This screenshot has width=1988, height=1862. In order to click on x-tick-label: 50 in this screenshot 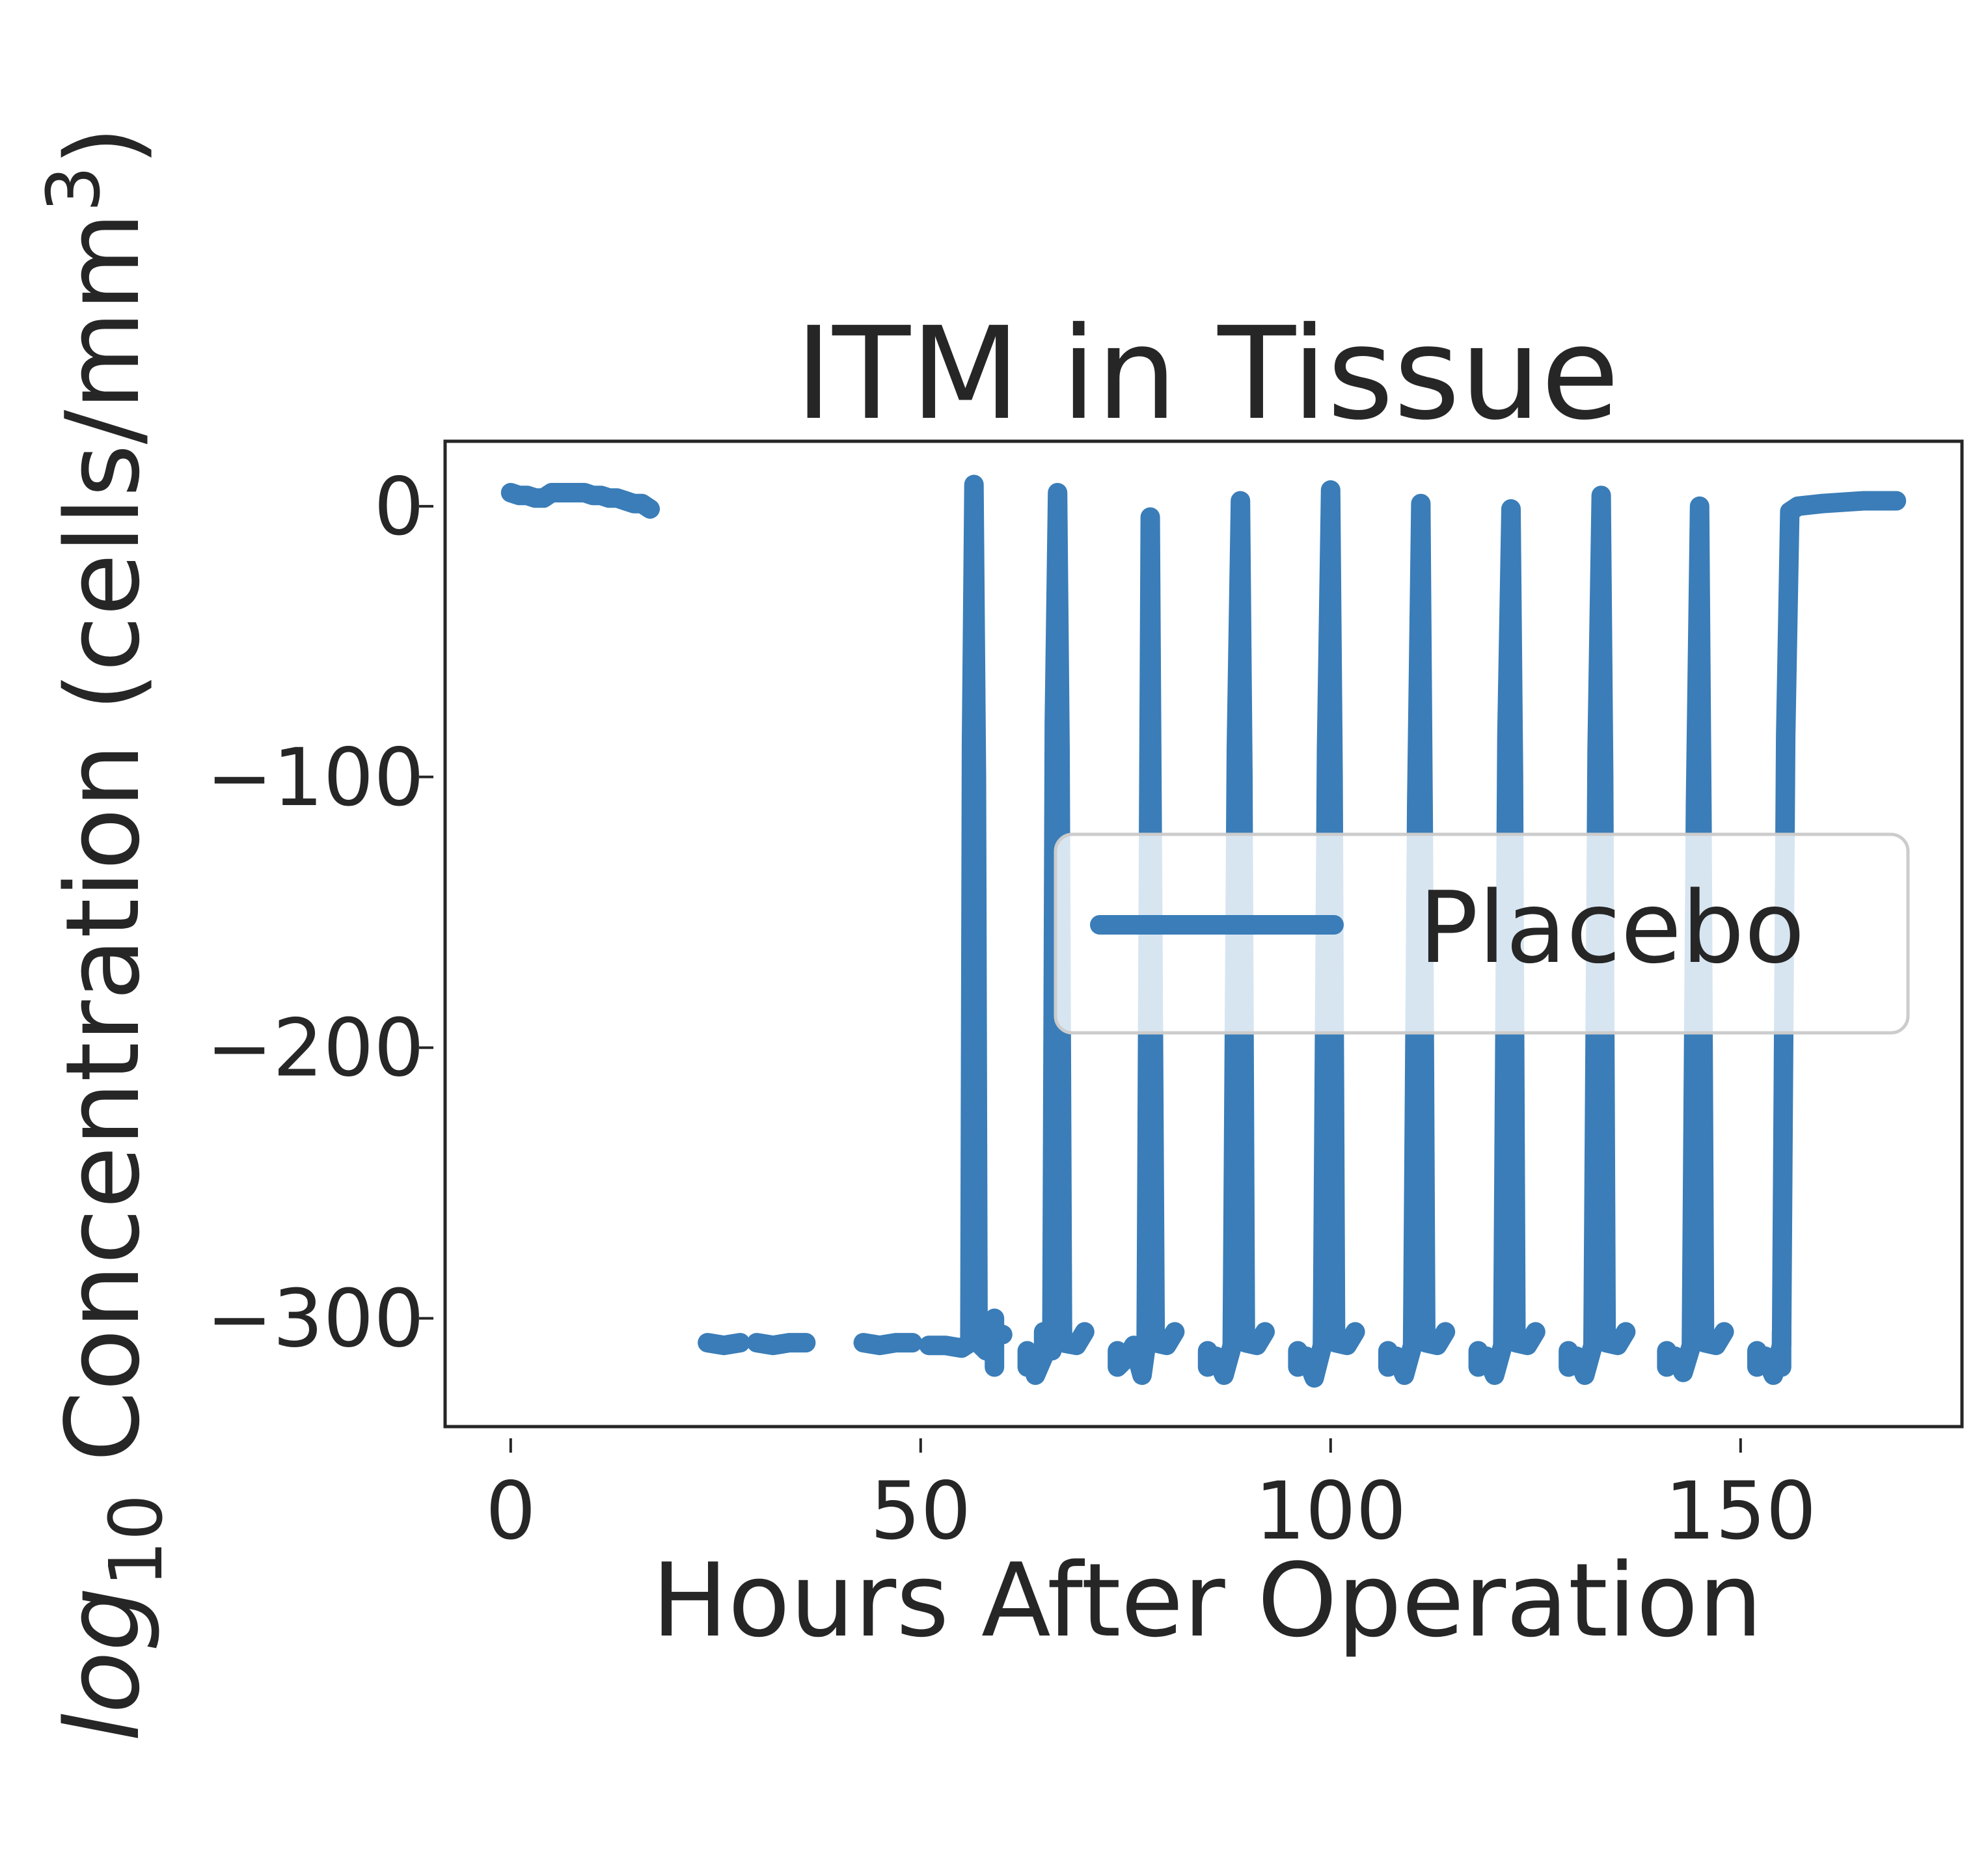, I will do `click(920, 1511)`.